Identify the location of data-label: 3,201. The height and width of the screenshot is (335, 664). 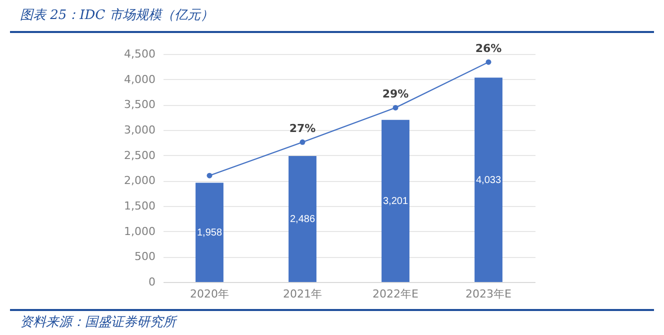
(395, 201).